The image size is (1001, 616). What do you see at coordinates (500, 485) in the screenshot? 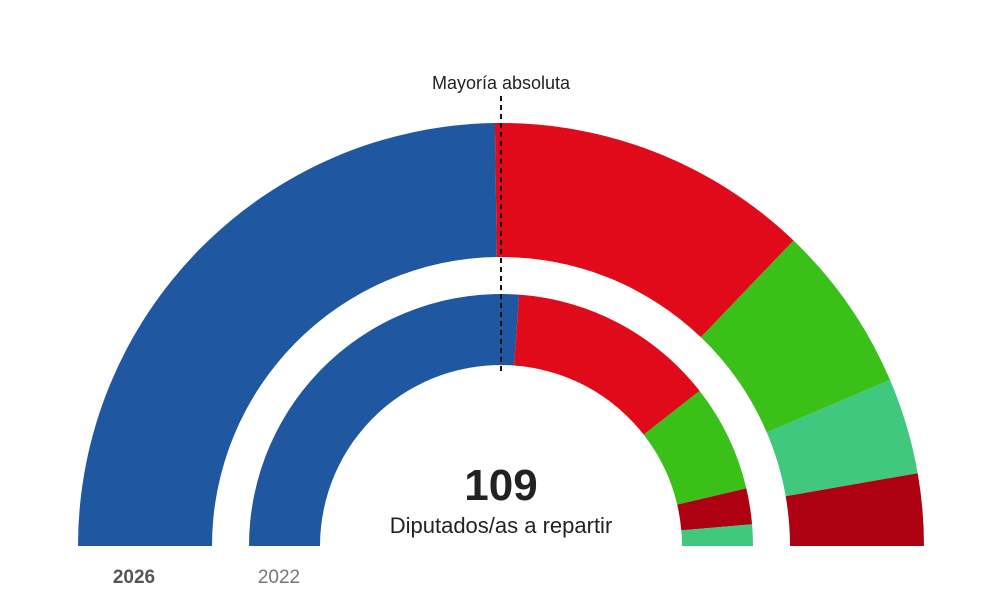
I see `total-seats: 109` at bounding box center [500, 485].